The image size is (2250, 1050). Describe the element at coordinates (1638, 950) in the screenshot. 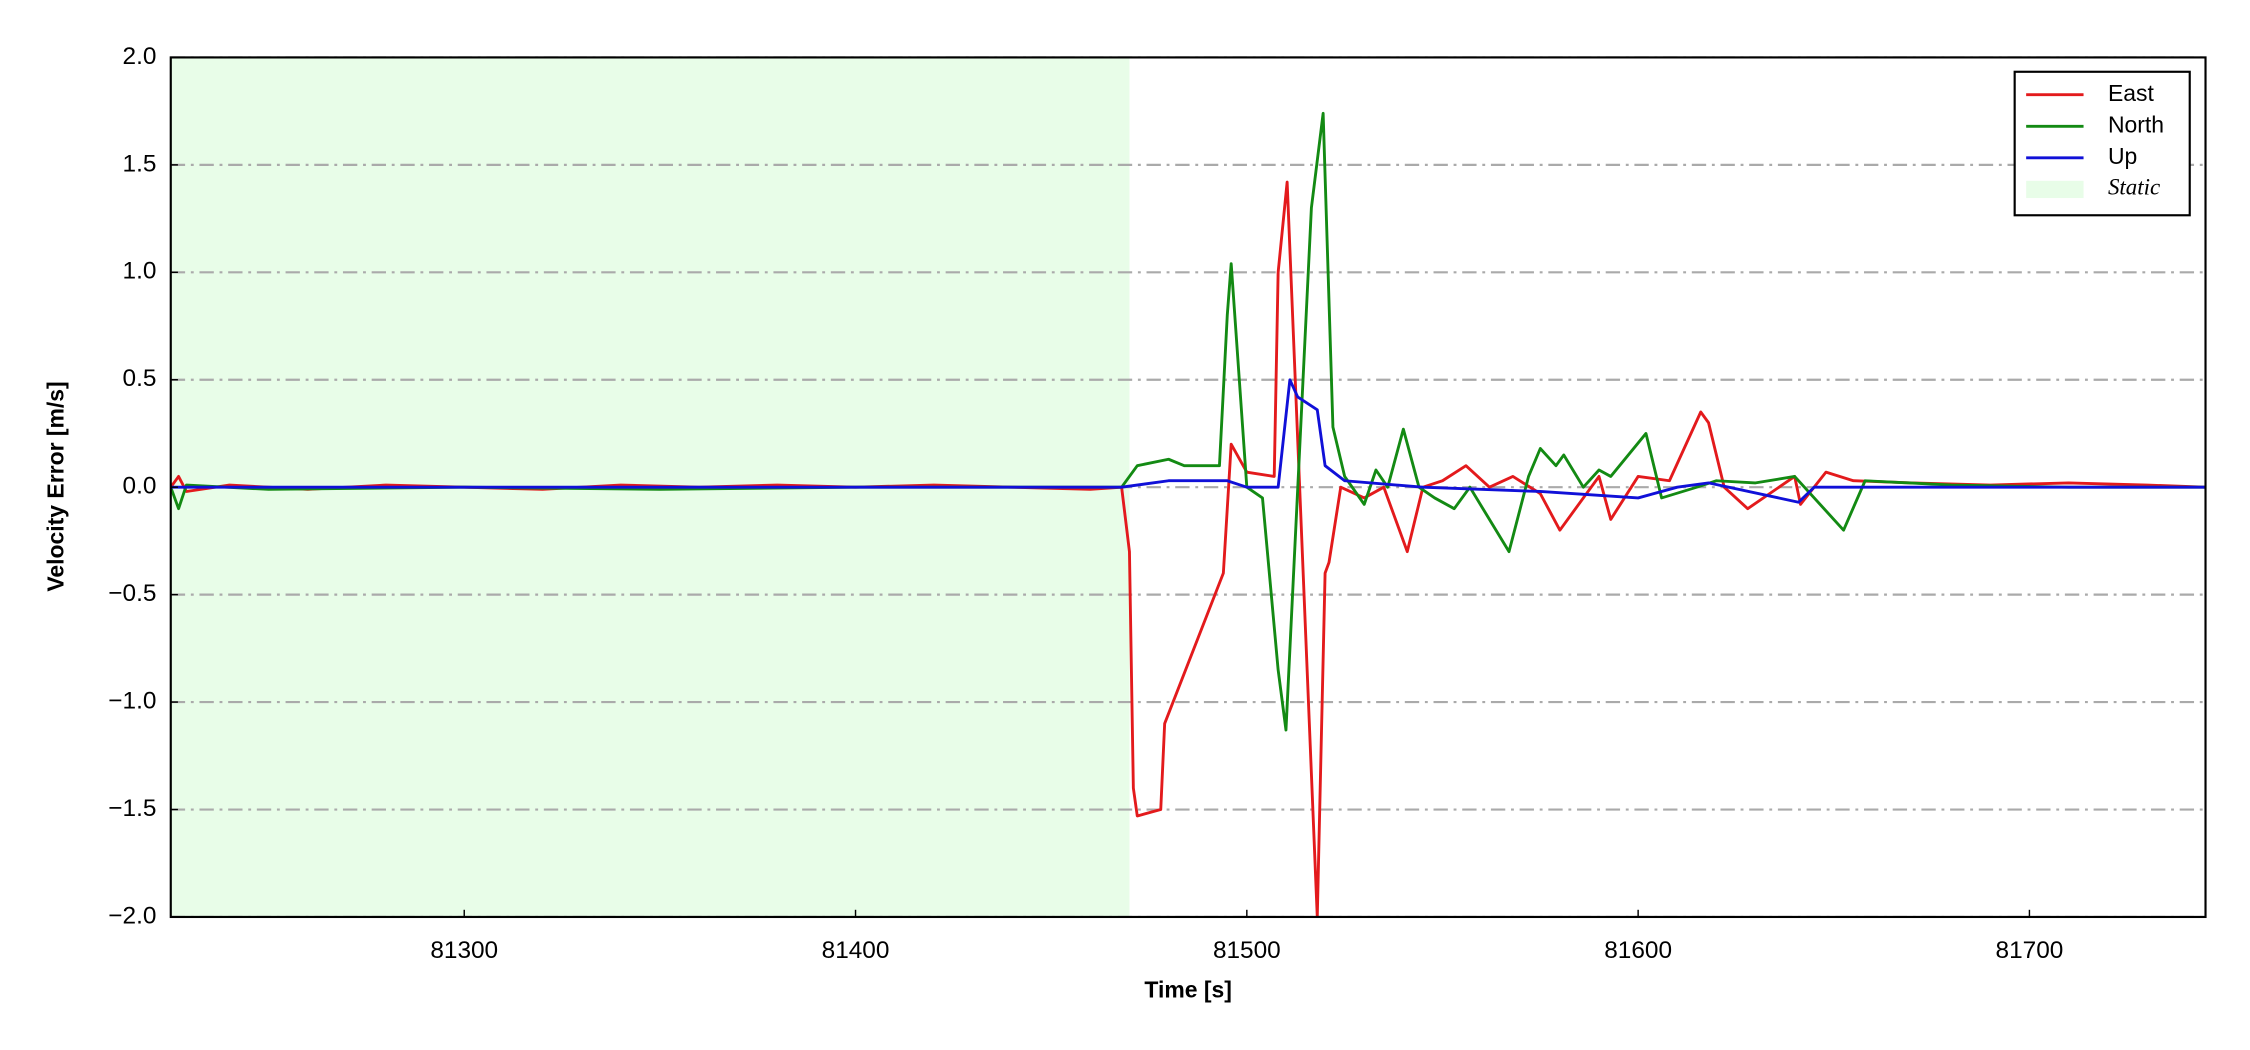

I see `x-tick-label: 81600` at that location.